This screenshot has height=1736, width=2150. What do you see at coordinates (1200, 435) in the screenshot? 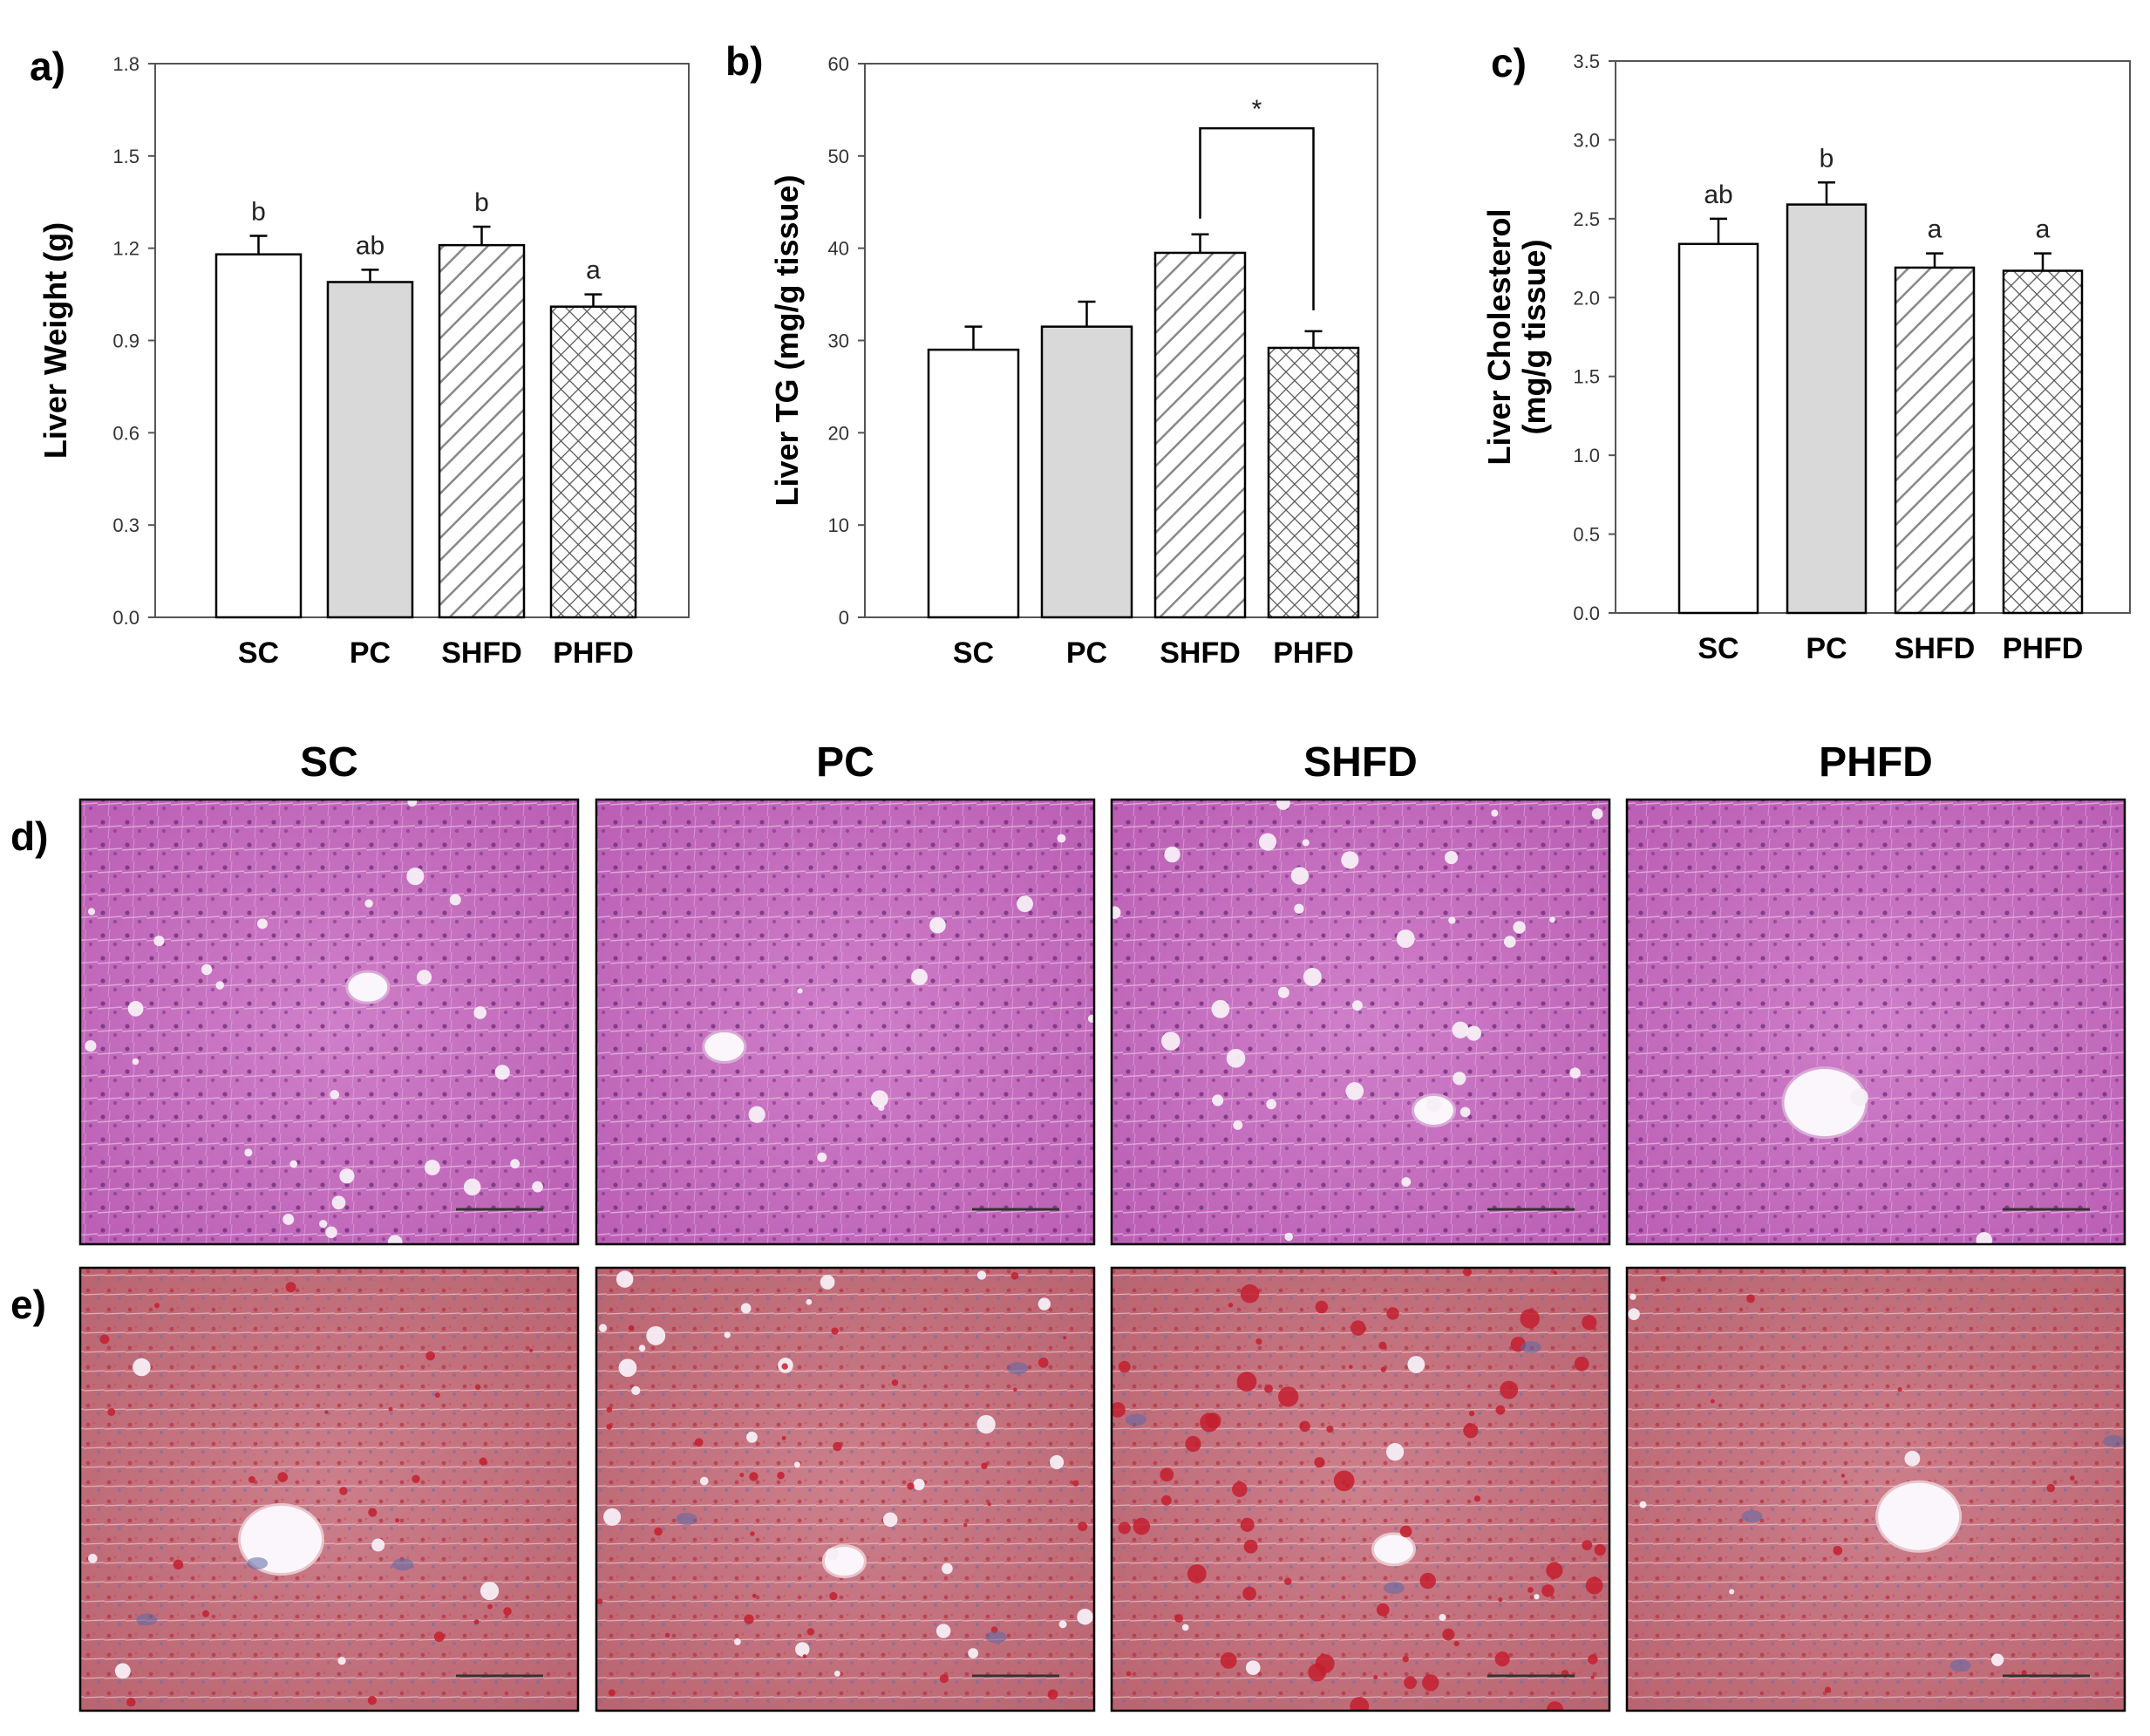
I see `bar-shfd` at bounding box center [1200, 435].